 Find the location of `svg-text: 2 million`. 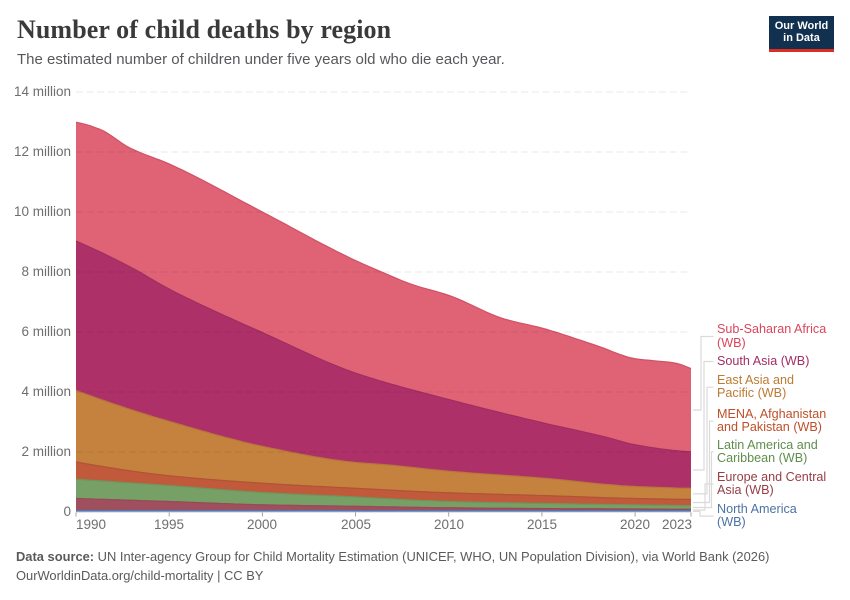

svg-text: 2 million is located at coordinates (46, 451).